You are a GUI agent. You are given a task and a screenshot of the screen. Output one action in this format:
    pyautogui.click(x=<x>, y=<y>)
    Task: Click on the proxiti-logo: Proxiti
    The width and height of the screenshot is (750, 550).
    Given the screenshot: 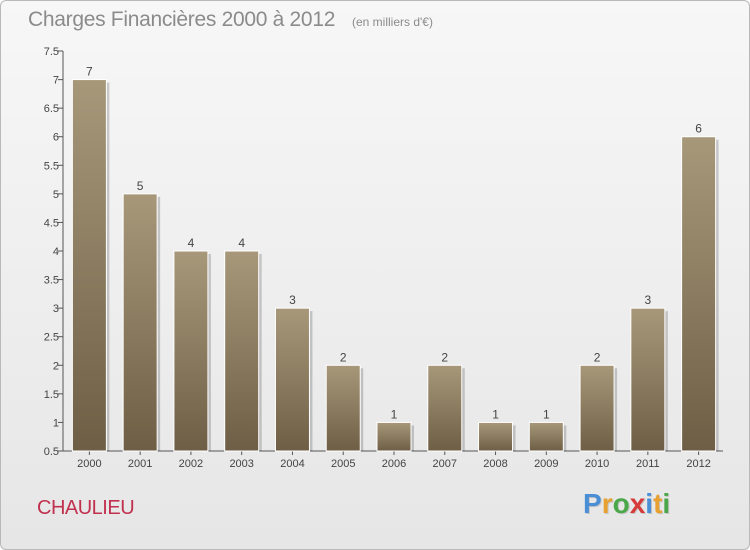 What is the action you would take?
    pyautogui.click(x=626, y=504)
    